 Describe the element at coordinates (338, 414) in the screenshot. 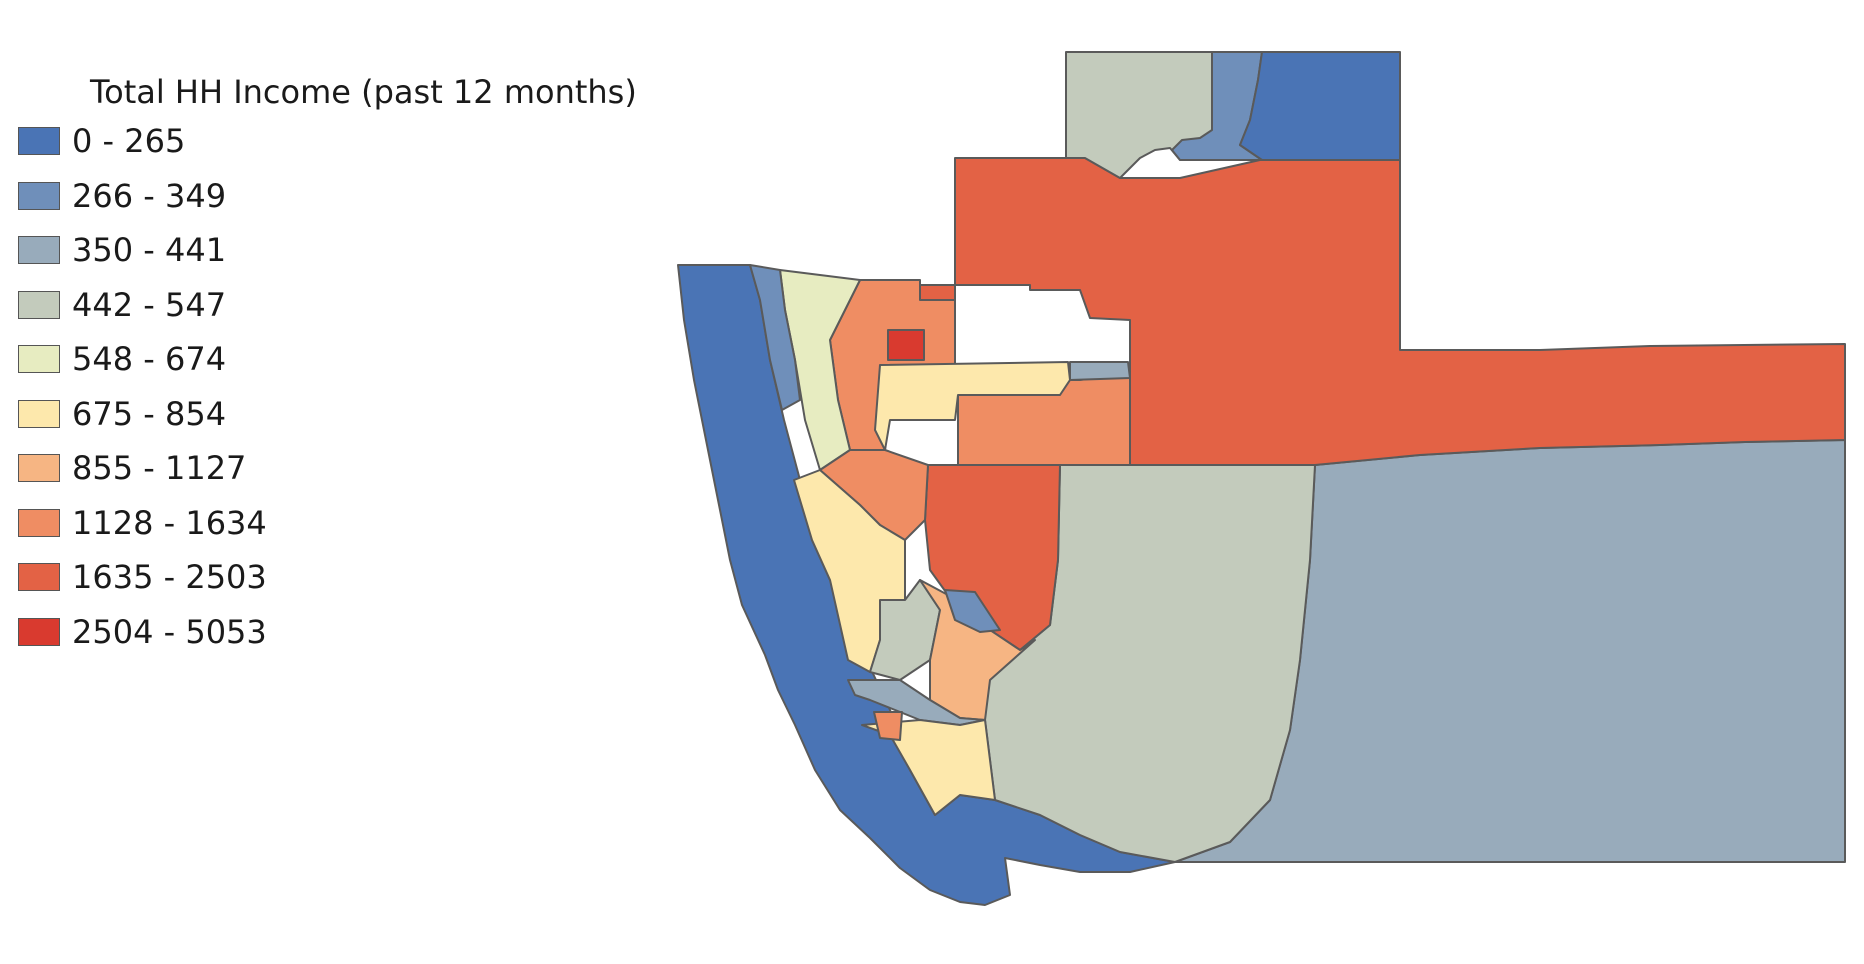

I see `legend-item-5: 675 - 854` at that location.